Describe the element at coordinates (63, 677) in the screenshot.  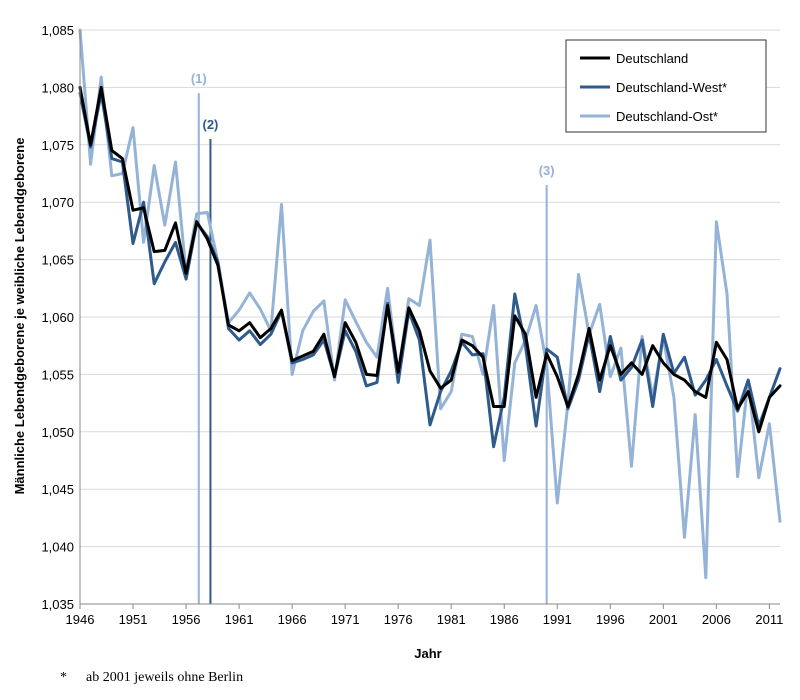
I see `footnote-symbol: *` at that location.